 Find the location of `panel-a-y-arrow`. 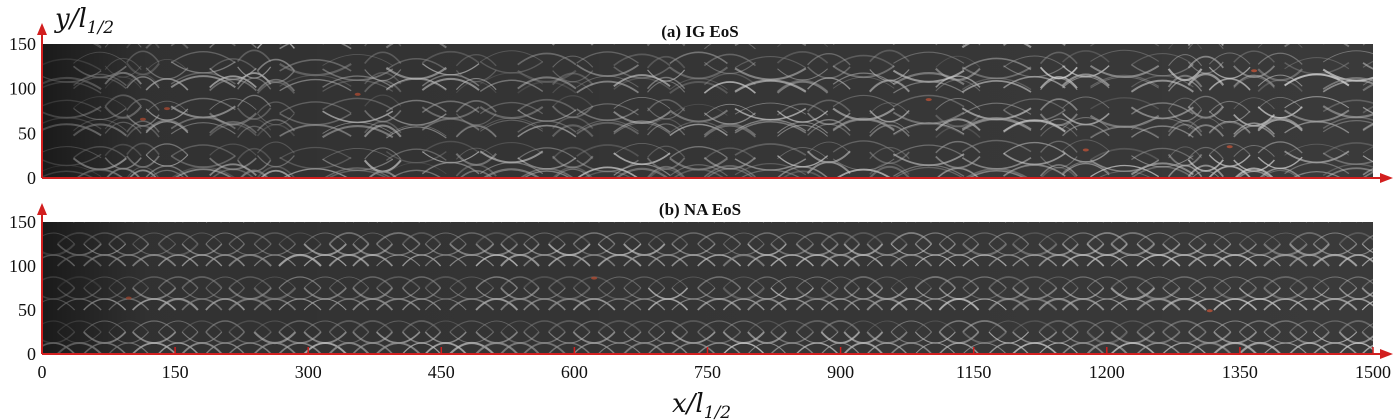

panel-a-y-arrow is located at coordinates (42, 29).